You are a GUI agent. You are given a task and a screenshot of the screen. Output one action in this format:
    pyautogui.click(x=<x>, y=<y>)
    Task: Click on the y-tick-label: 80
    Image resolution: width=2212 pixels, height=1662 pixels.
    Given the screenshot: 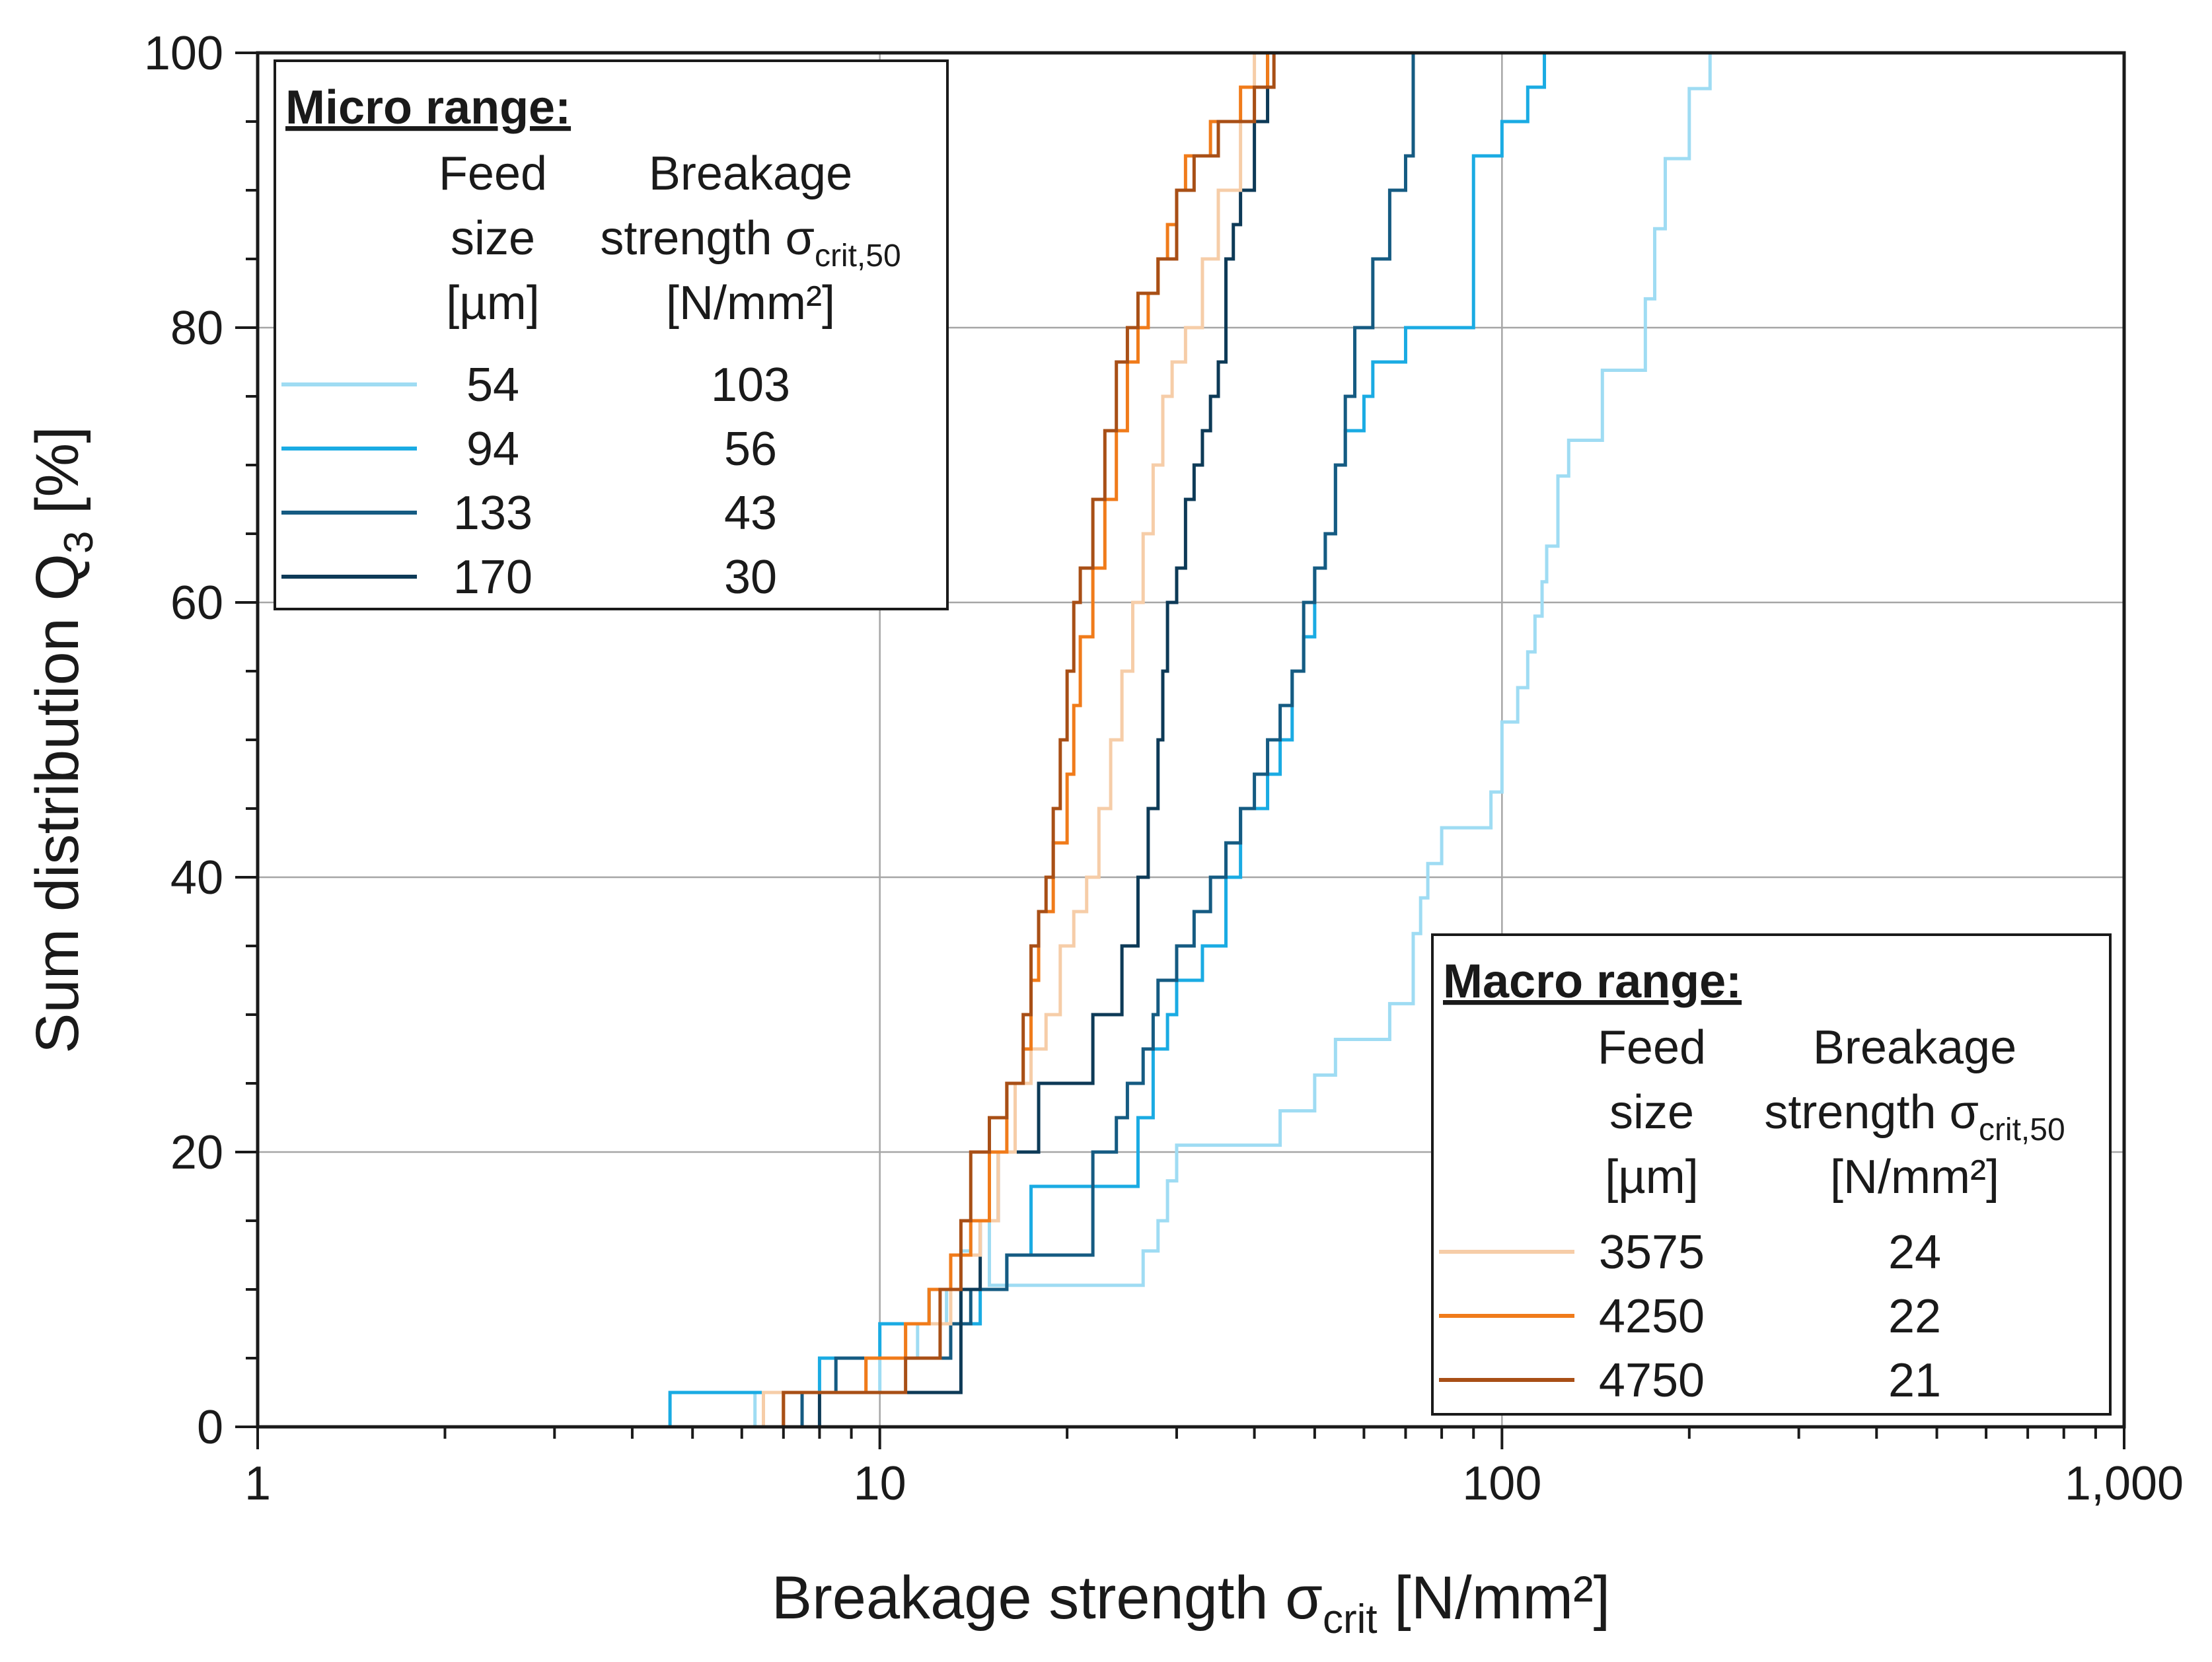 What is the action you would take?
    pyautogui.click(x=196, y=328)
    